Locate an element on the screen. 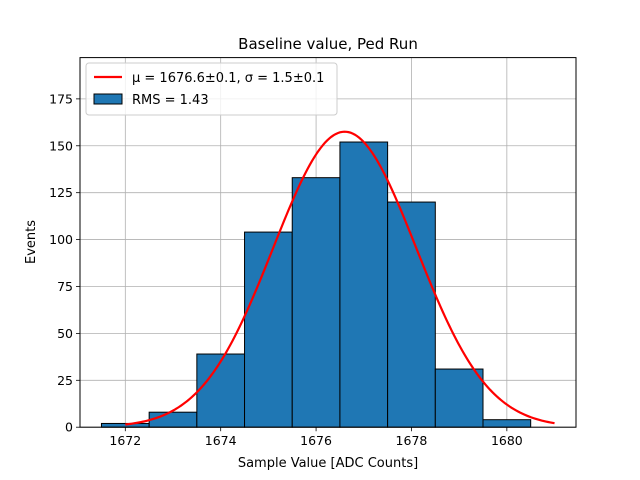 This screenshot has height=480, width=640. y-tick-label: 25 is located at coordinates (65, 380).